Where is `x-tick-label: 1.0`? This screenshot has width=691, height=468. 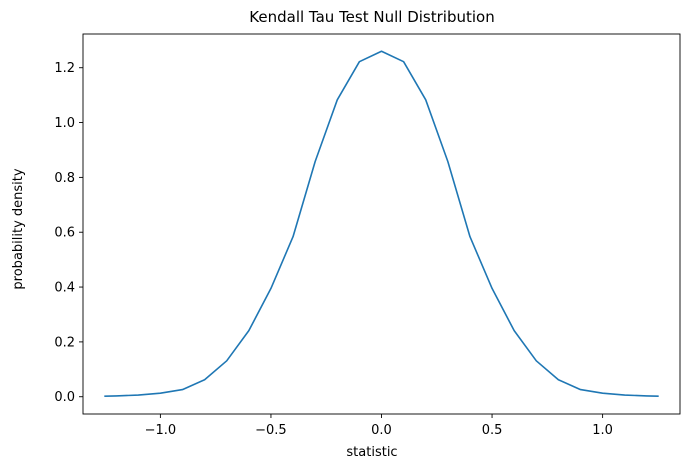 x-tick-label: 1.0 is located at coordinates (602, 430).